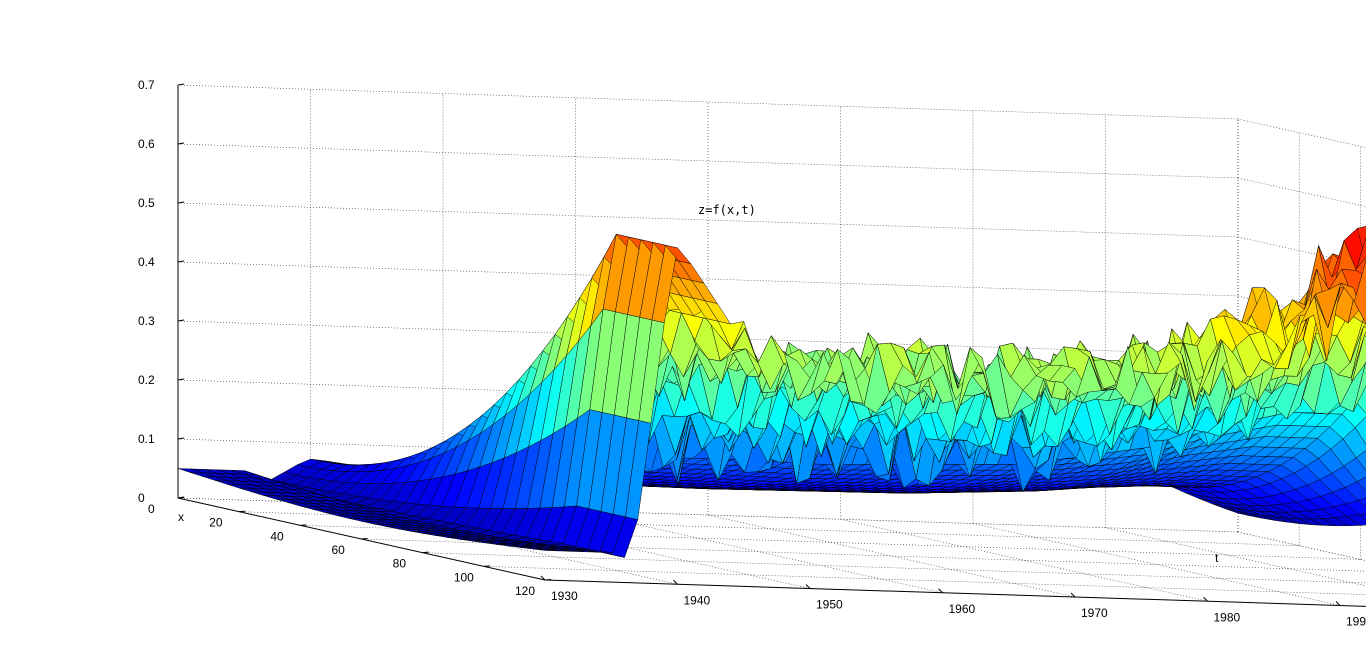  I want to click on t-tick-label: 1970, so click(1094, 613).